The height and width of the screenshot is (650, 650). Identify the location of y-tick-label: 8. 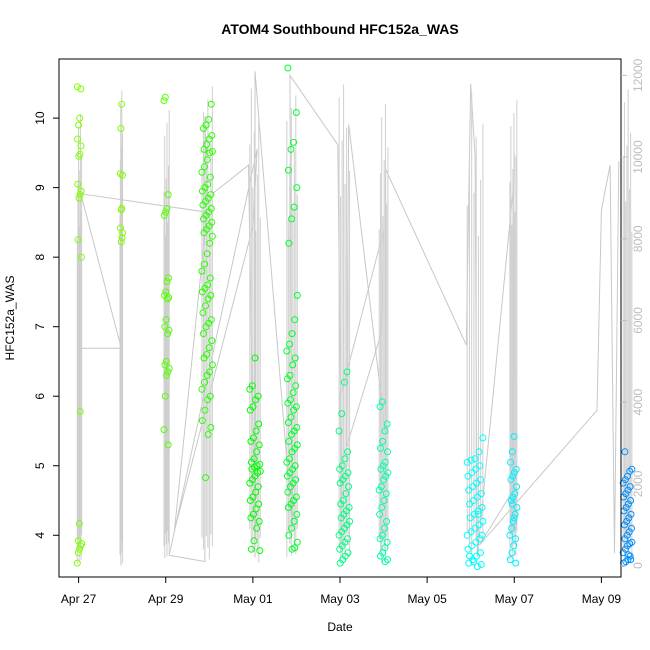
(40, 257).